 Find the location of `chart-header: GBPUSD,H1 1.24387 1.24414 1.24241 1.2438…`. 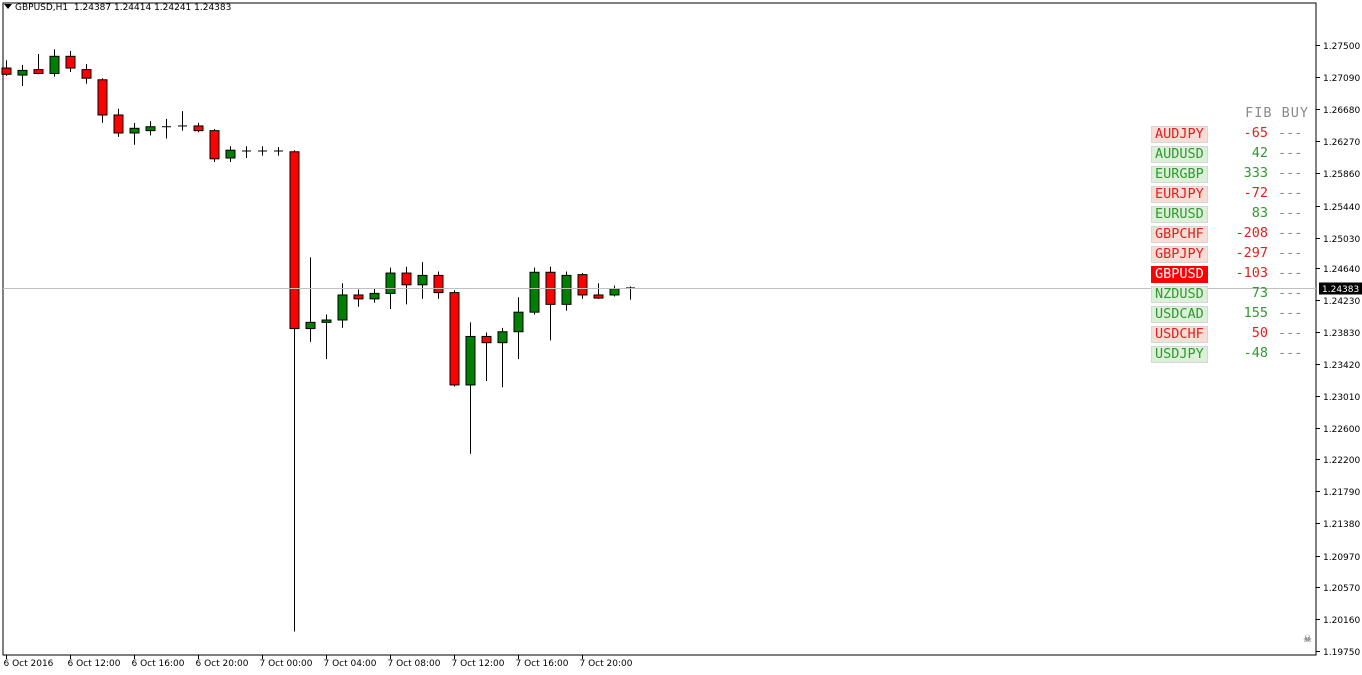

chart-header: GBPUSD,H1 1.24387 1.24414 1.24241 1.2438… is located at coordinates (117, 8).